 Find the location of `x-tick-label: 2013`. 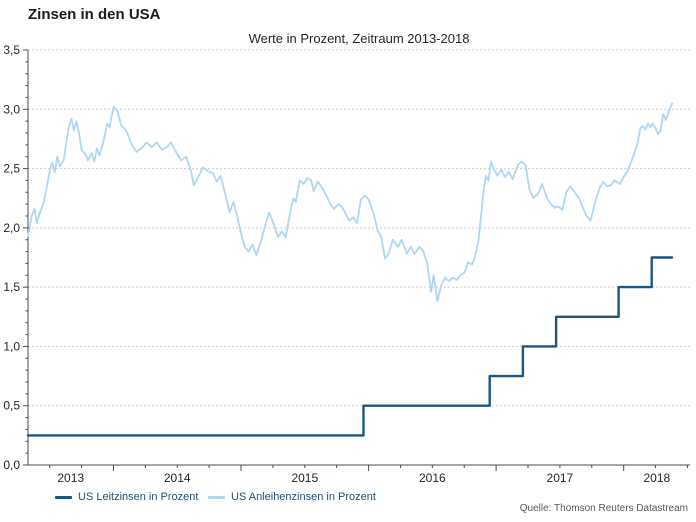

x-tick-label: 2013 is located at coordinates (70, 478).